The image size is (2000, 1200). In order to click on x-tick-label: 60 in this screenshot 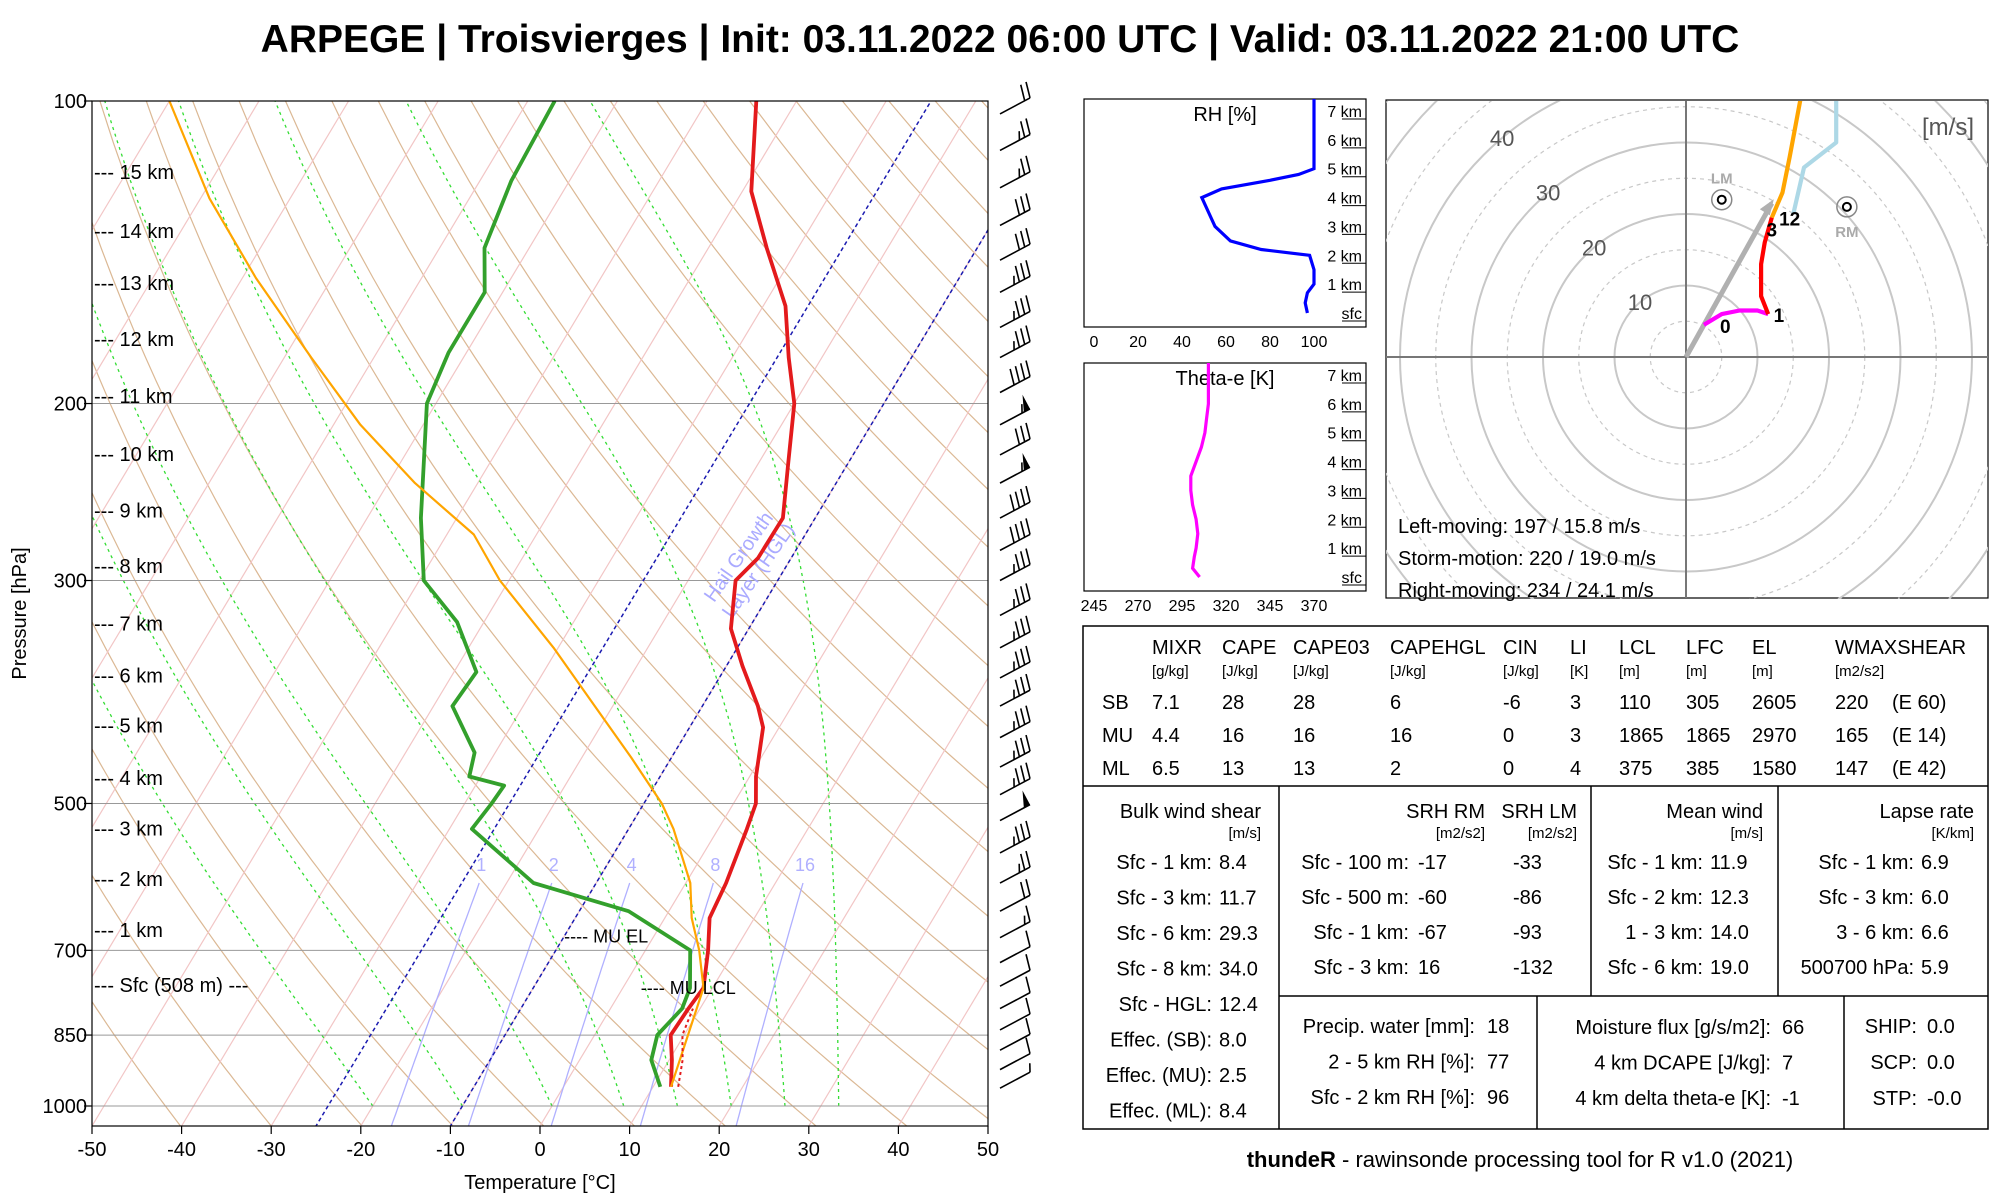, I will do `click(1226, 342)`.